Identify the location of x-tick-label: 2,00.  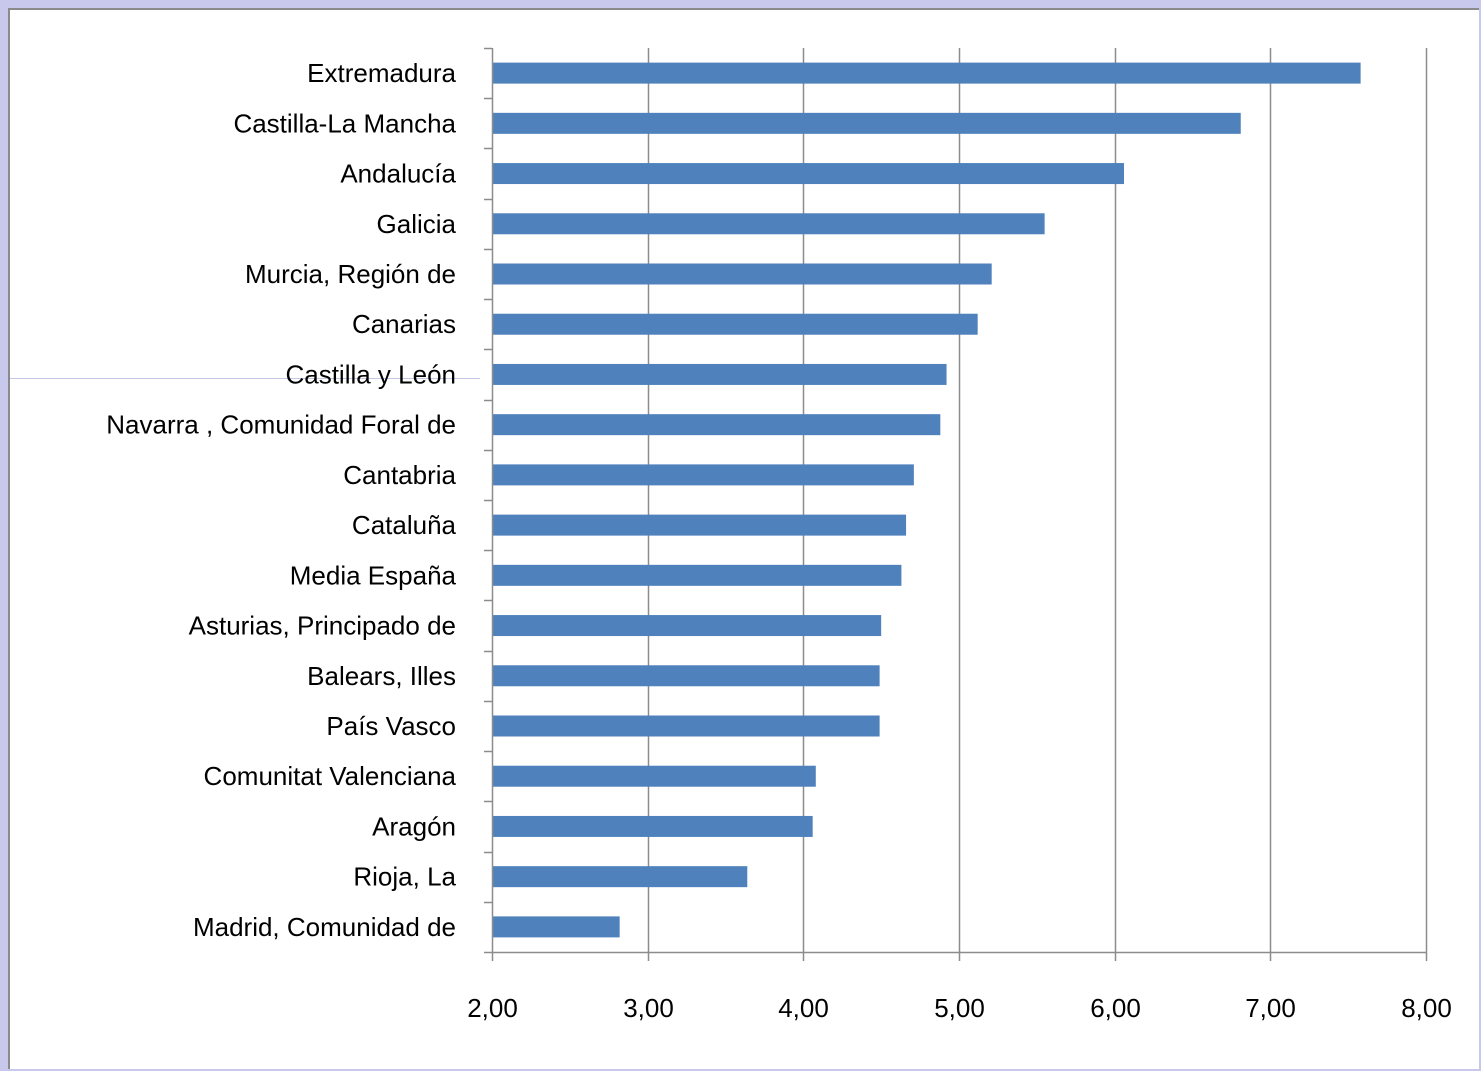
(492, 1008).